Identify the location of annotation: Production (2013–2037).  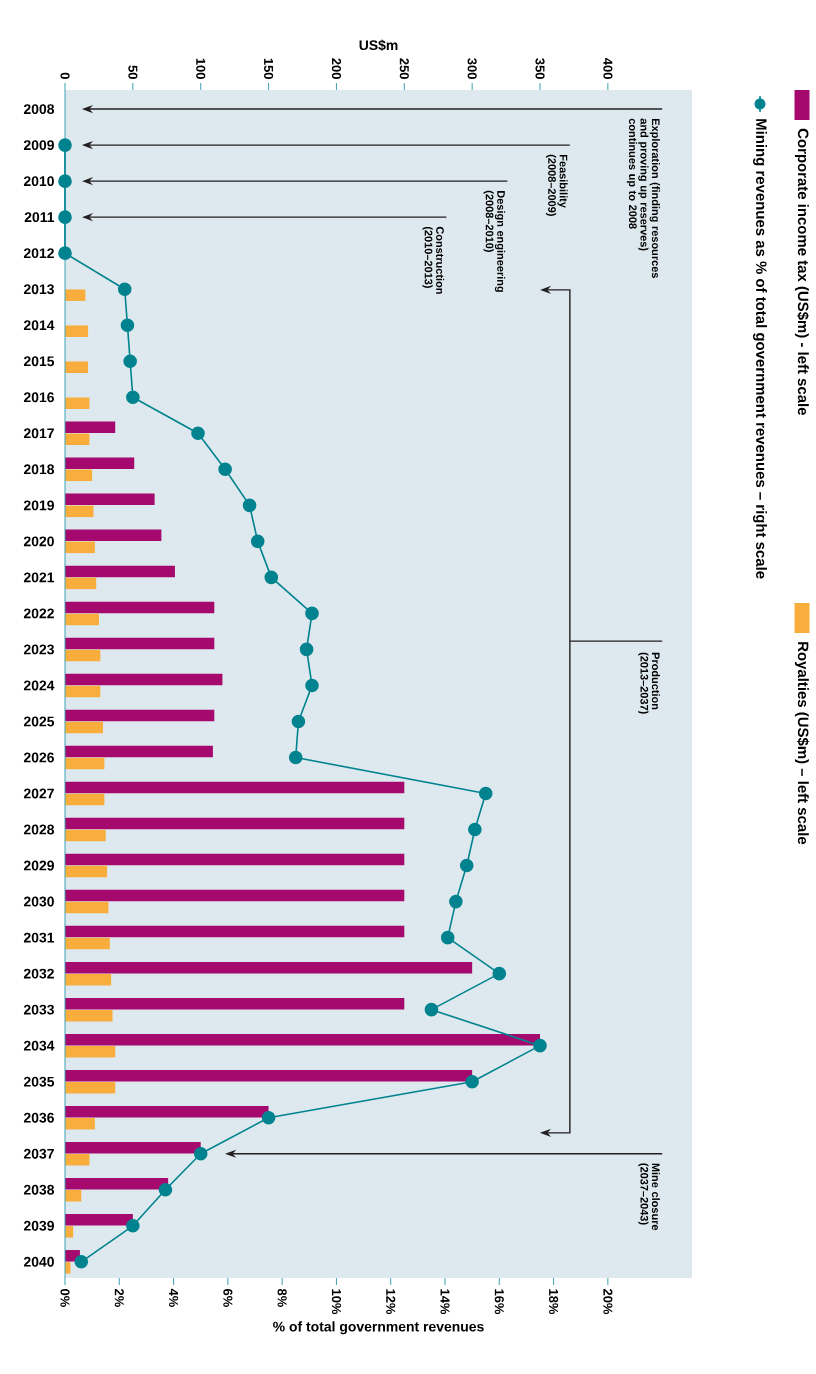
(649, 683).